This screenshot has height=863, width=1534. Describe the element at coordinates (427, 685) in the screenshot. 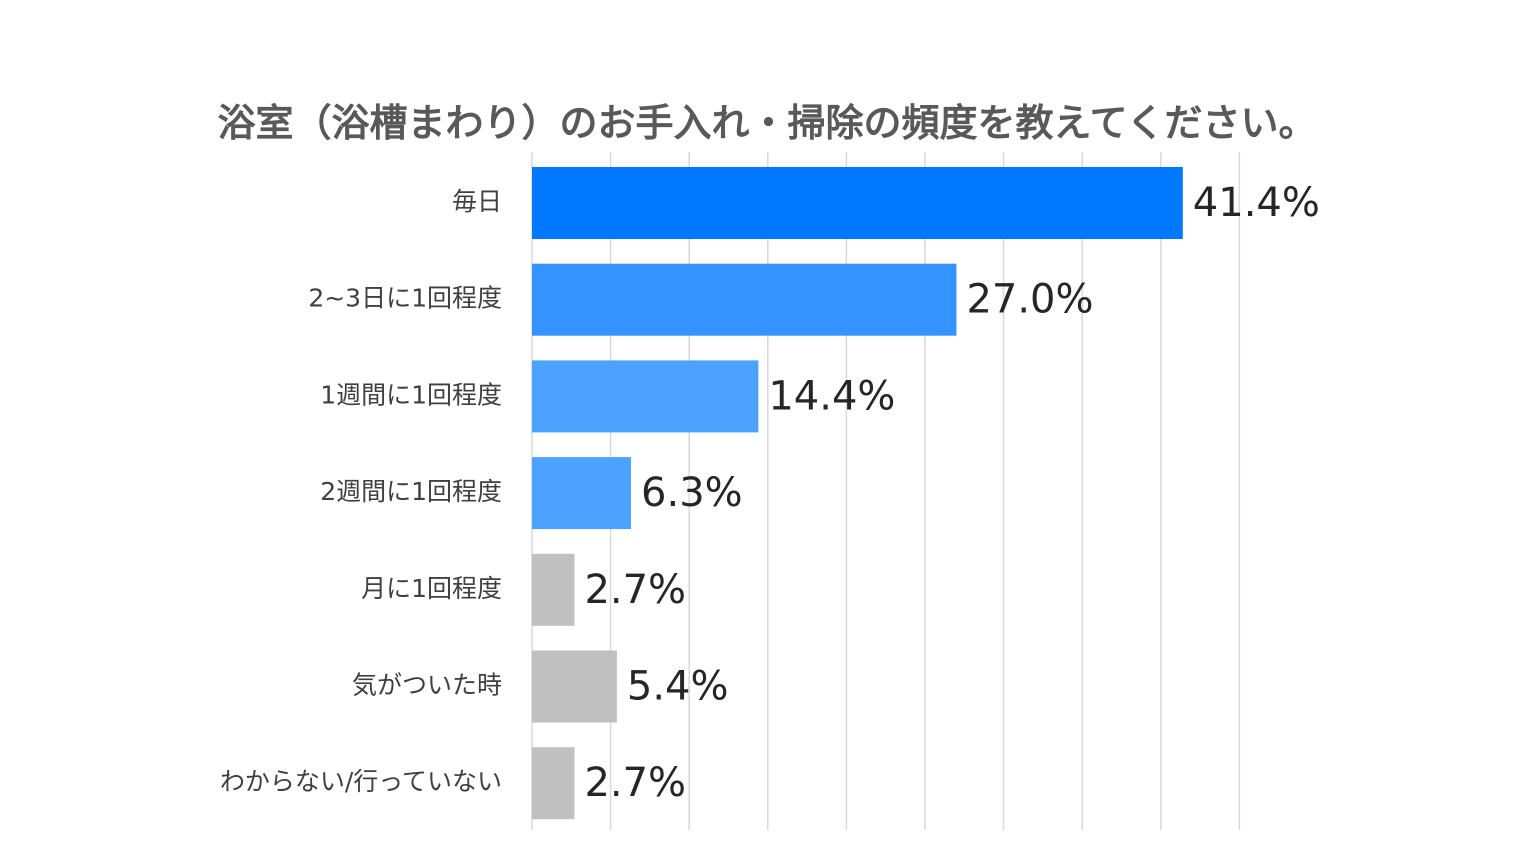

I see `category-label: 気がついた時` at that location.